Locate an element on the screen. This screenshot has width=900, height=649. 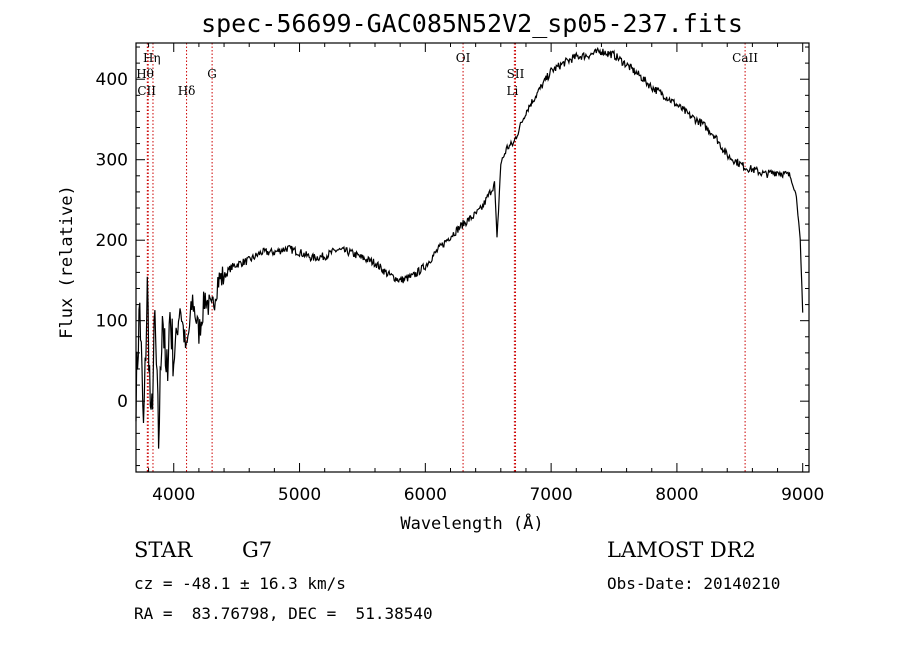
spectral-line-label: CaII is located at coordinates (745, 58).